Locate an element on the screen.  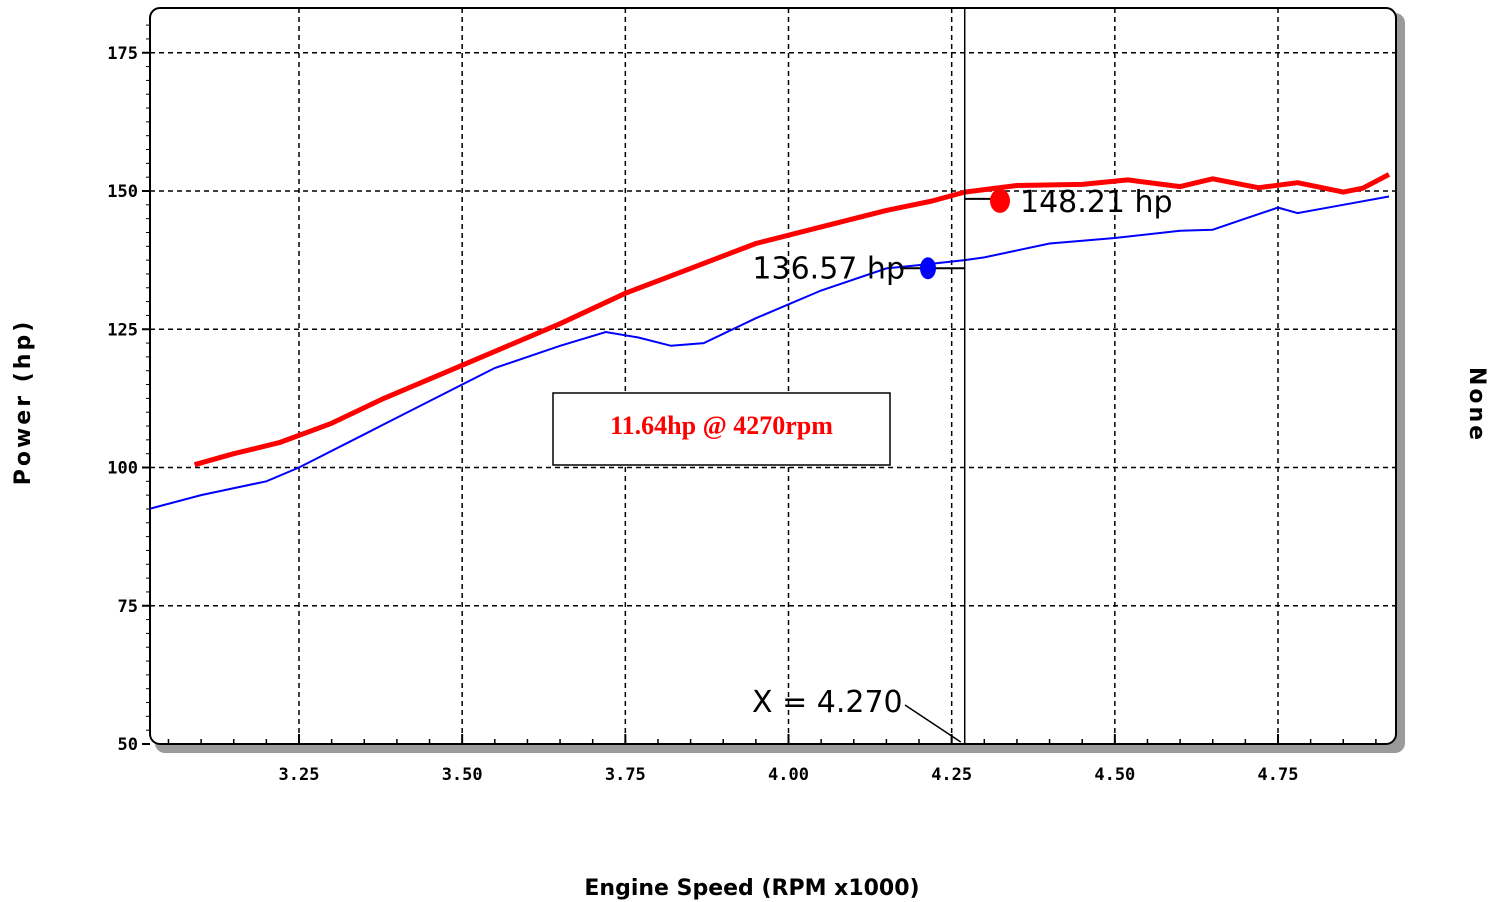
y-tick-label: 150 is located at coordinates (122, 192).